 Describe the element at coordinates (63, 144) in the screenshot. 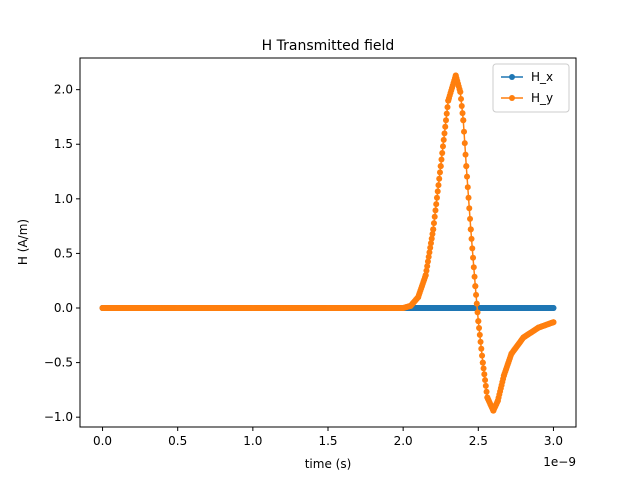

I see `y-tick-label: 1.5` at that location.